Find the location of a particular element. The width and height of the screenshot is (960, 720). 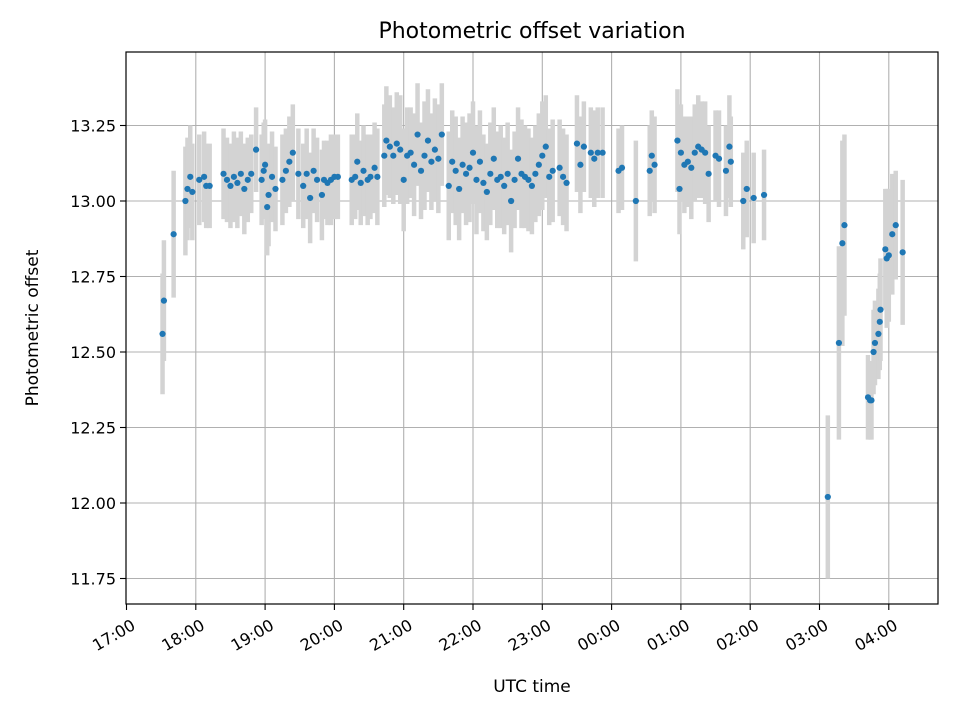

x-axis-label: UTC time is located at coordinates (532, 687).